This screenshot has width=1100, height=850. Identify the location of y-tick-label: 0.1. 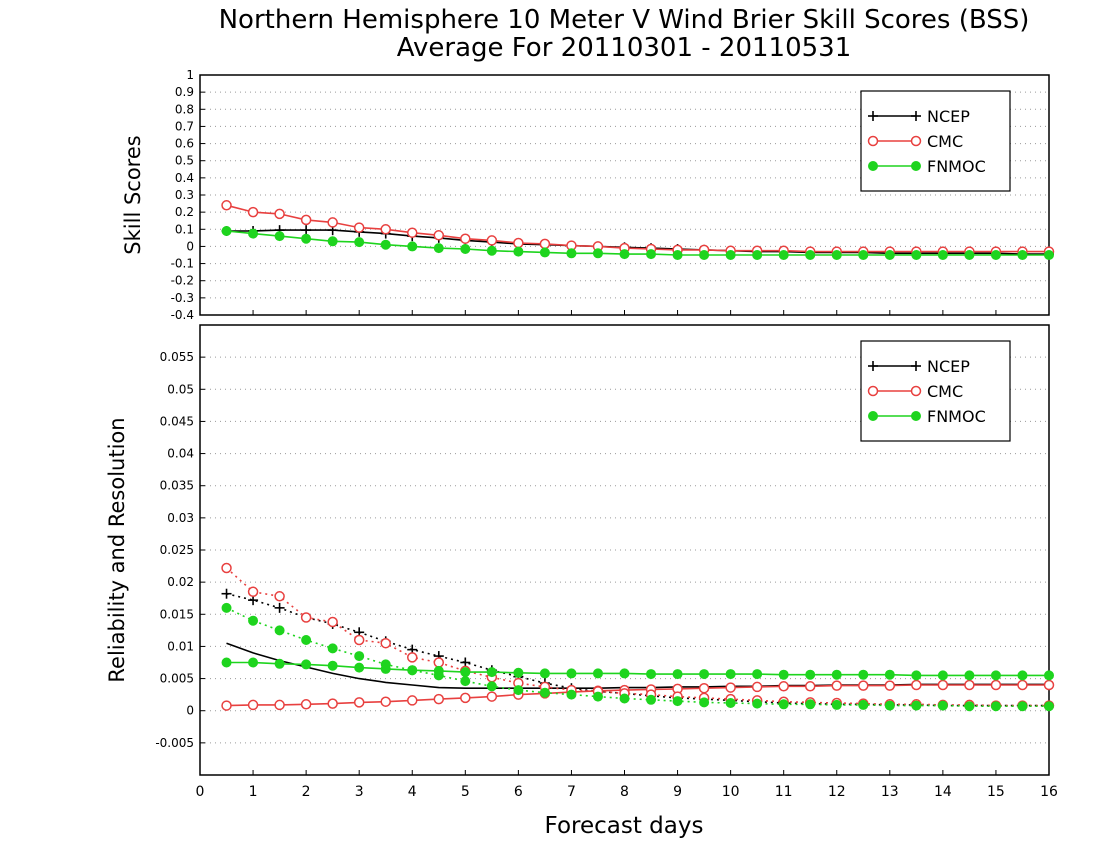
(184, 229).